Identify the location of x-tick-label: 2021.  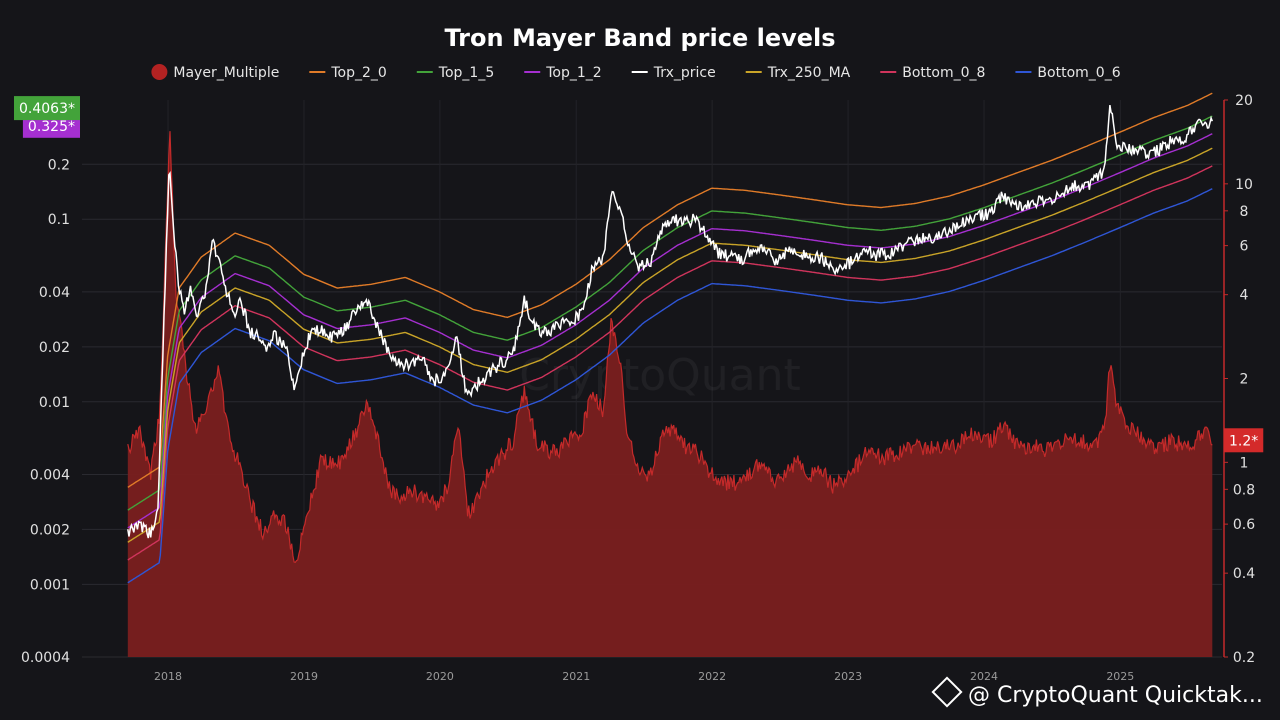
(576, 676).